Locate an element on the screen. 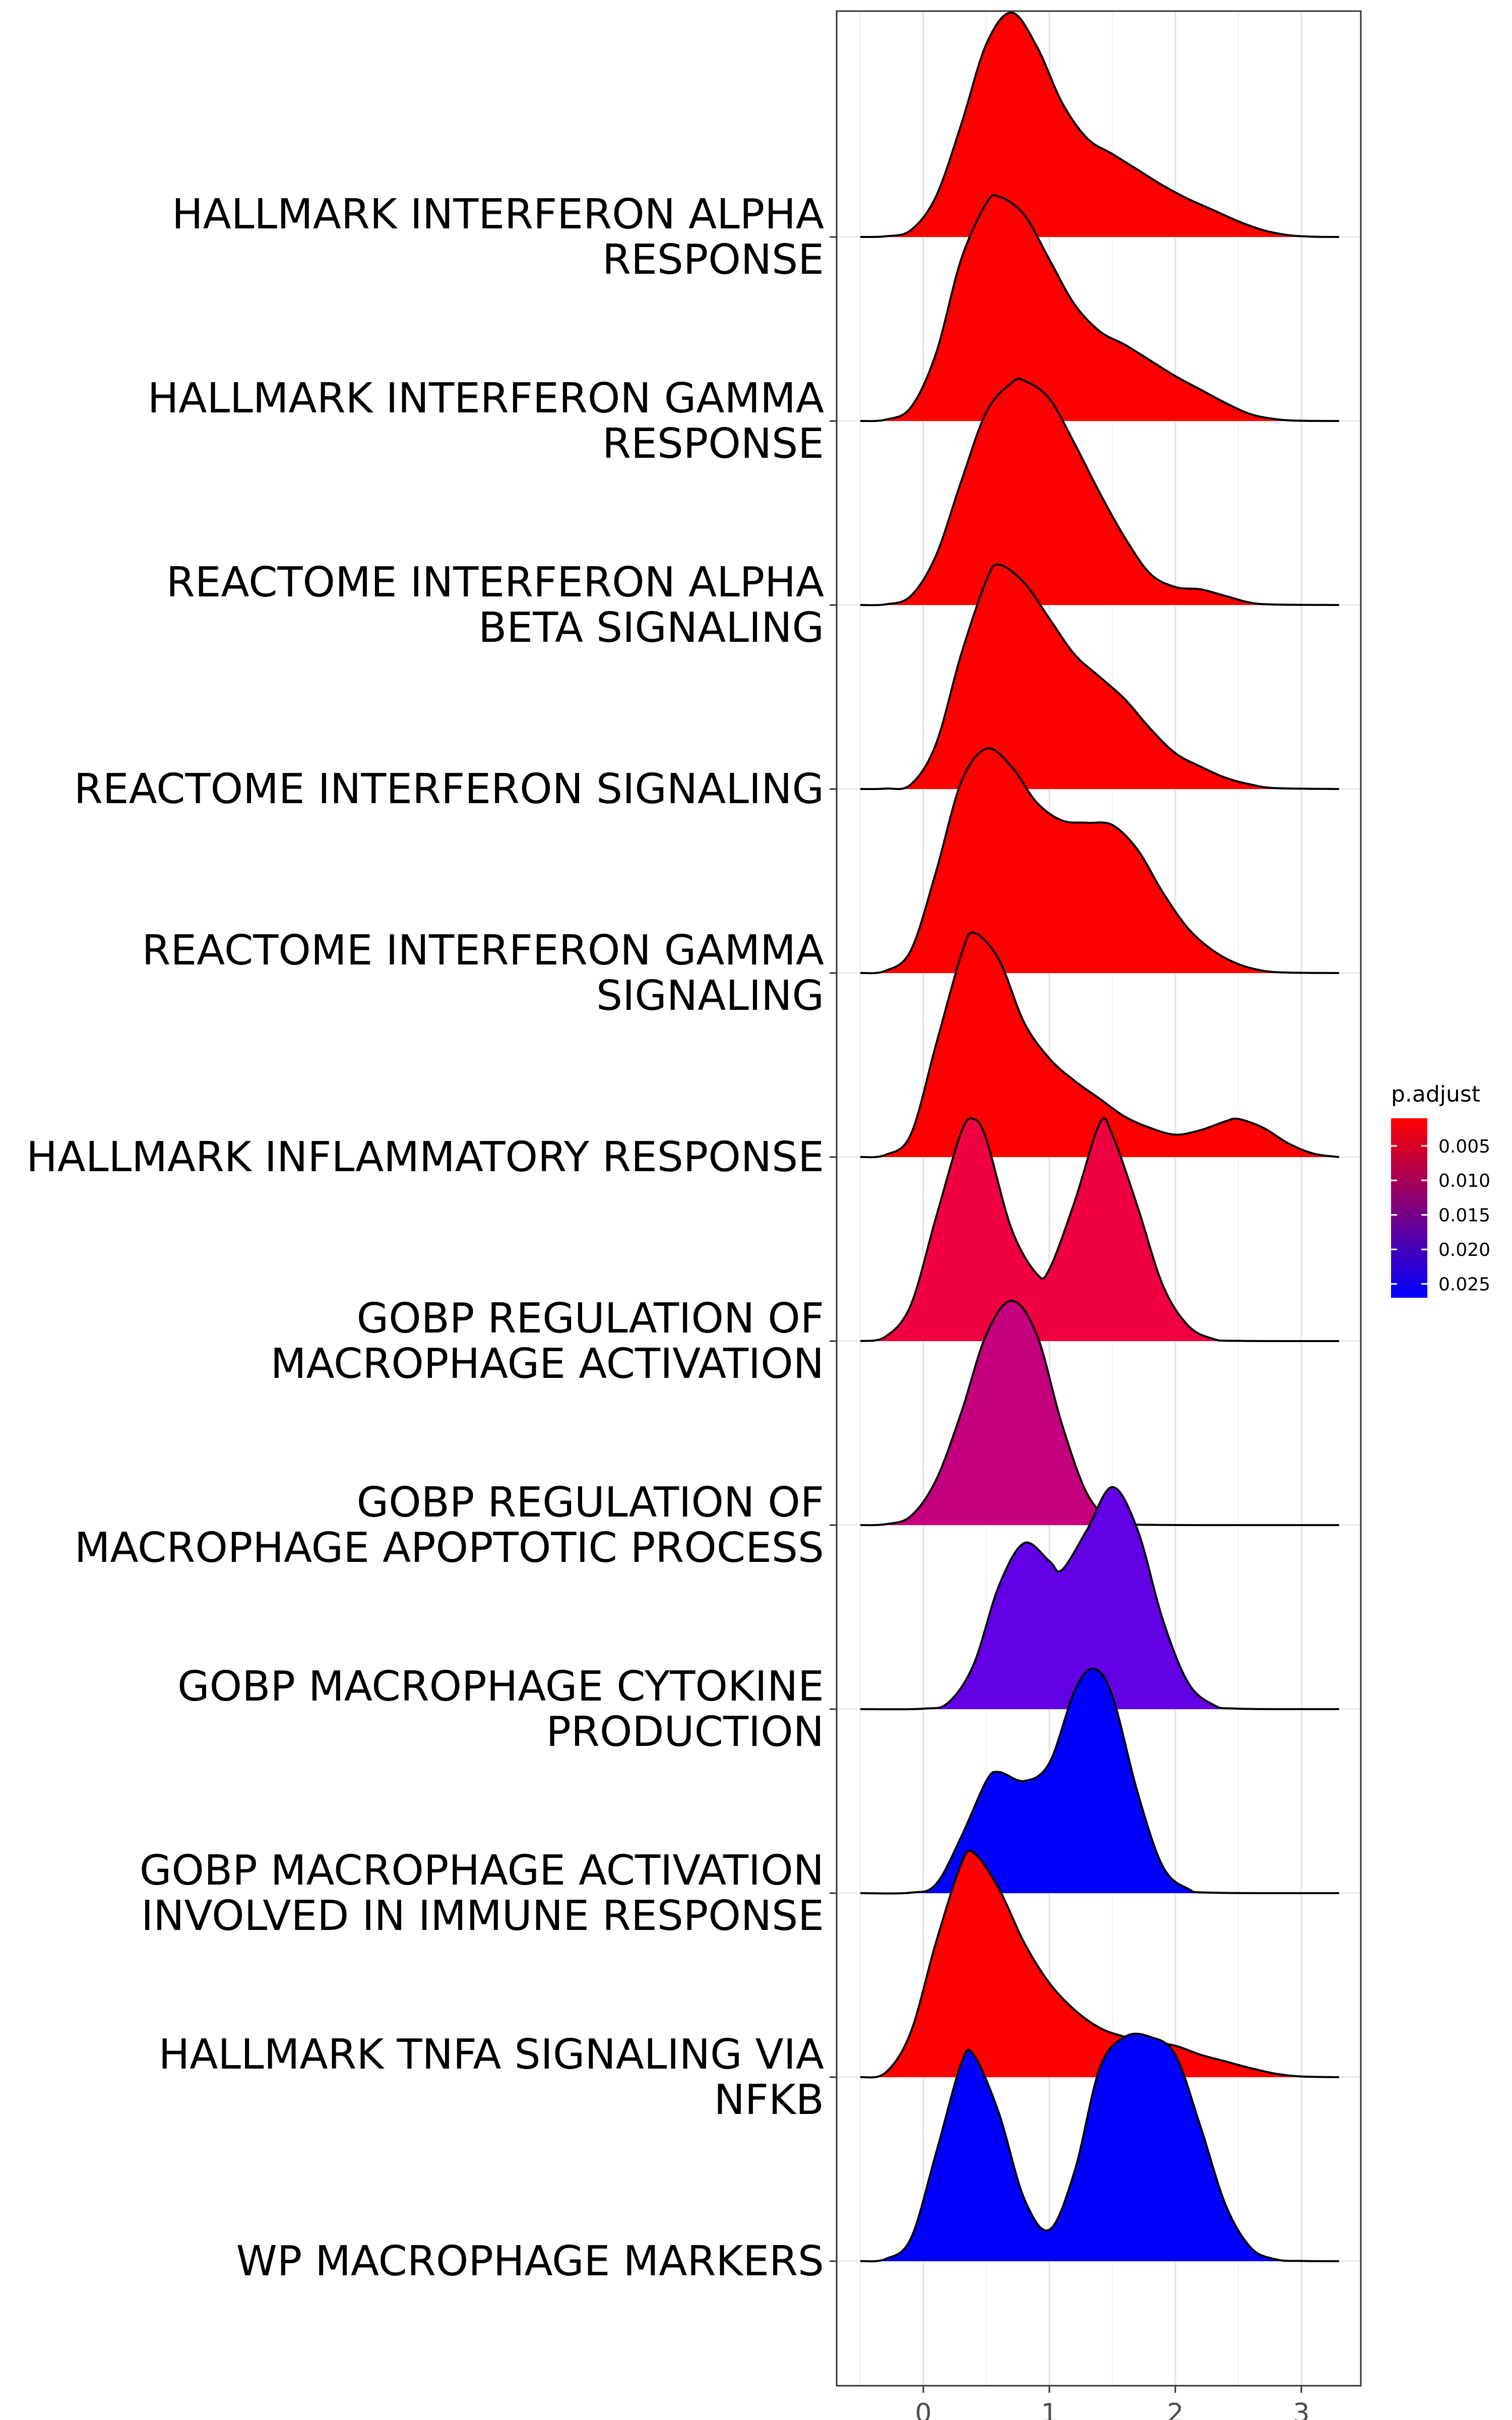  y-tick-label: GOBP MACROPHAGE ACTIVATION is located at coordinates (482, 1871).